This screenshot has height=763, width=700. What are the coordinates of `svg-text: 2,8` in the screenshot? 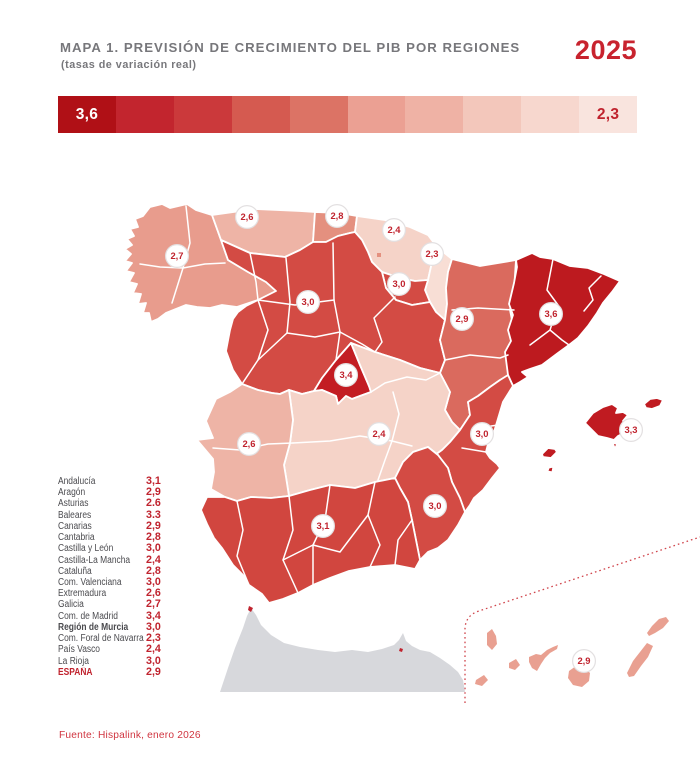 It's located at (336, 215).